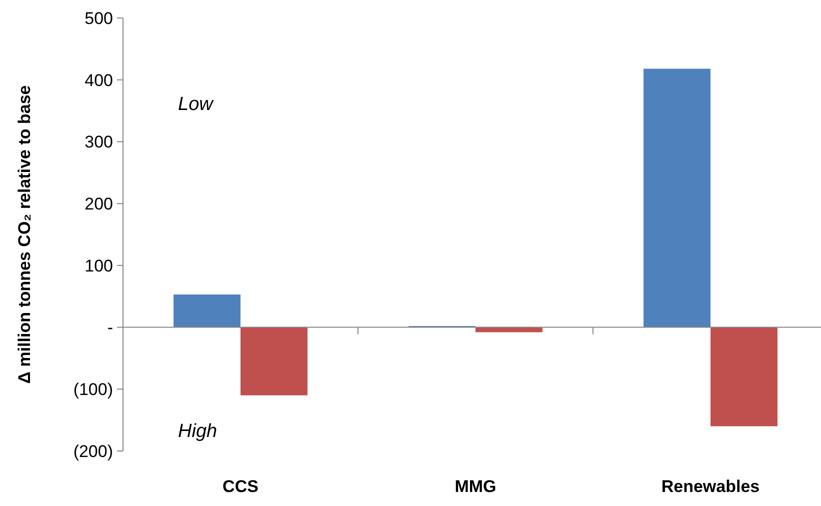 Image resolution: width=821 pixels, height=506 pixels. I want to click on y-tick-label: (200), so click(93, 451).